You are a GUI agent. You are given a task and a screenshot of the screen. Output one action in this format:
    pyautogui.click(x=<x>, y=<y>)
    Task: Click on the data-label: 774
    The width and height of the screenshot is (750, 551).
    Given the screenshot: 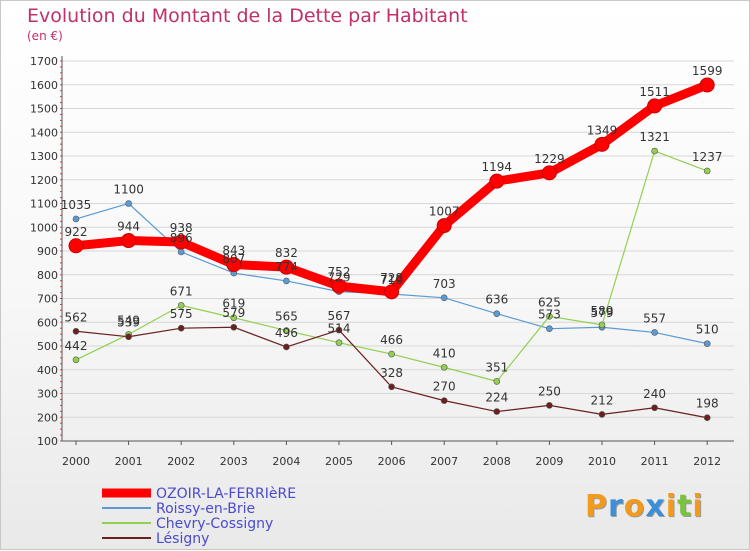 What is the action you would take?
    pyautogui.click(x=286, y=267)
    